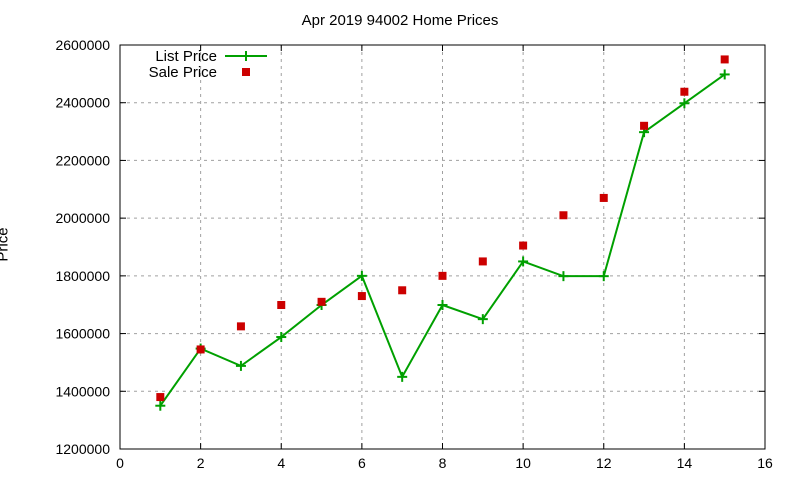 This screenshot has height=480, width=800. I want to click on y-tick-label: 1600000, so click(82, 334).